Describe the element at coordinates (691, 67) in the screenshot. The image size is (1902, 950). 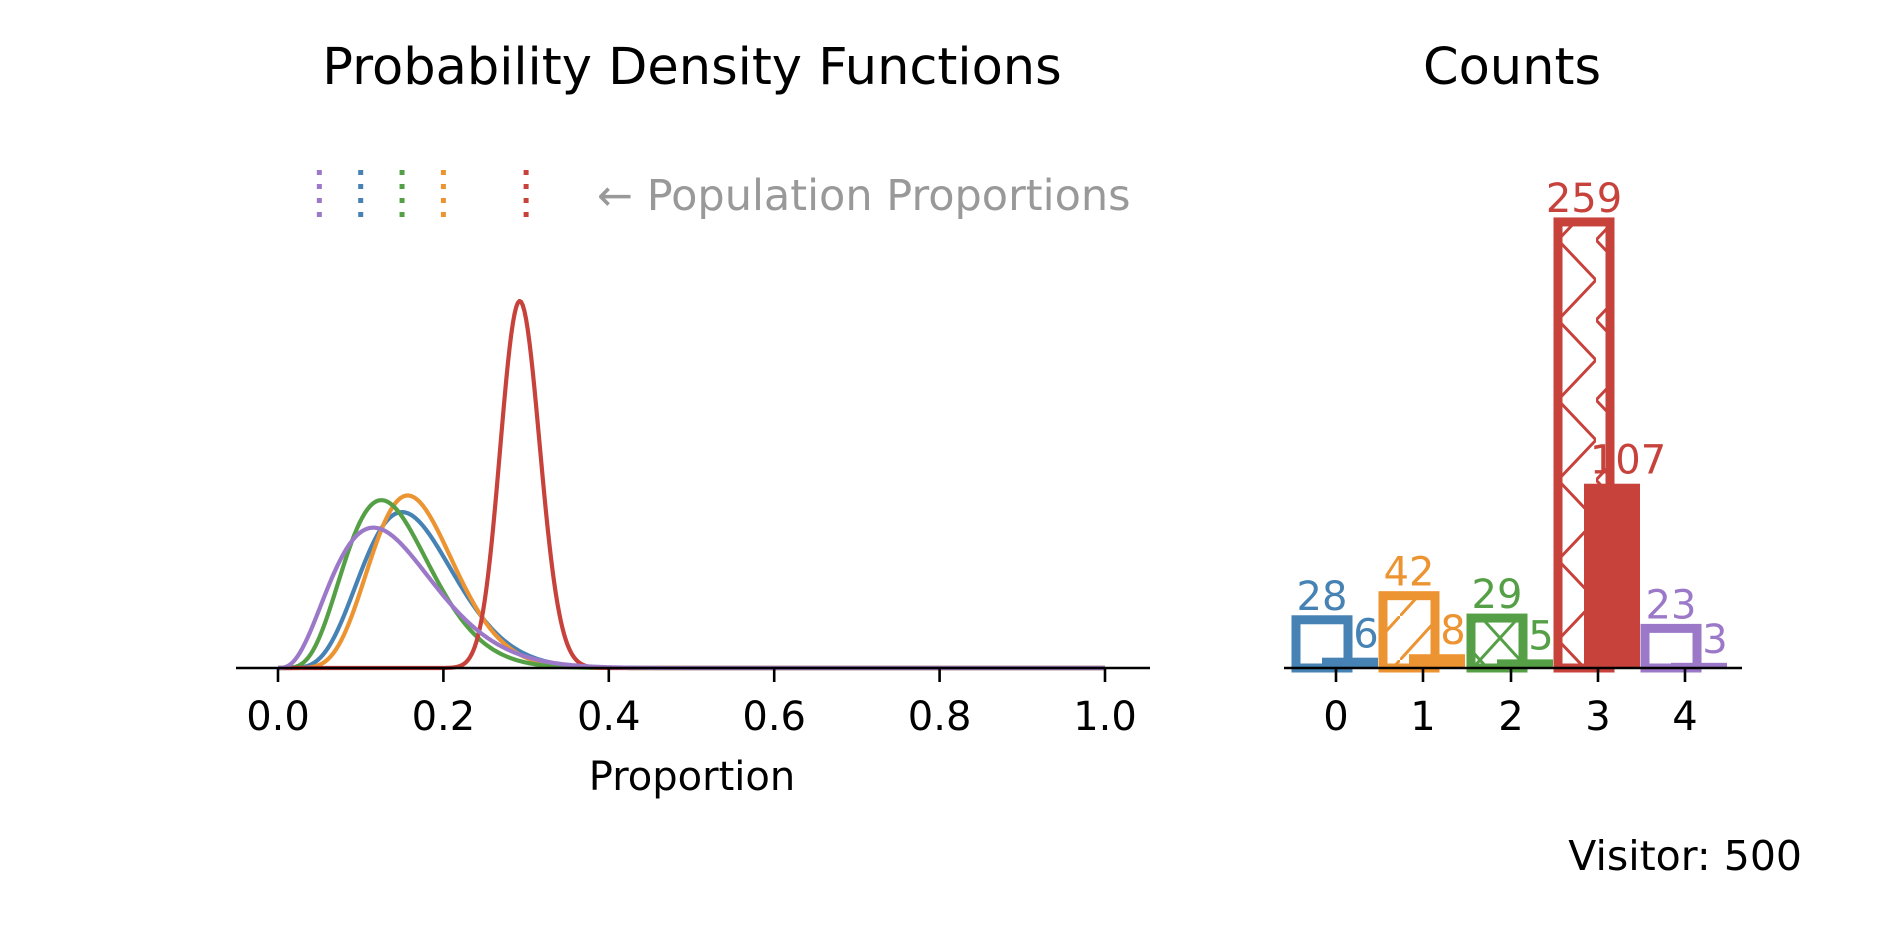
I see `pdf-chart-title: Probability Density Functions` at that location.